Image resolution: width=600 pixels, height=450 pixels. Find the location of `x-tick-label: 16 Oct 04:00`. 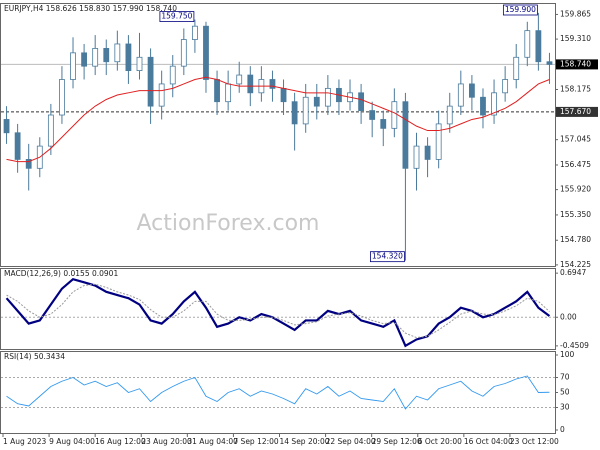

x-tick-label: 16 Oct 04:00 is located at coordinates (488, 441).